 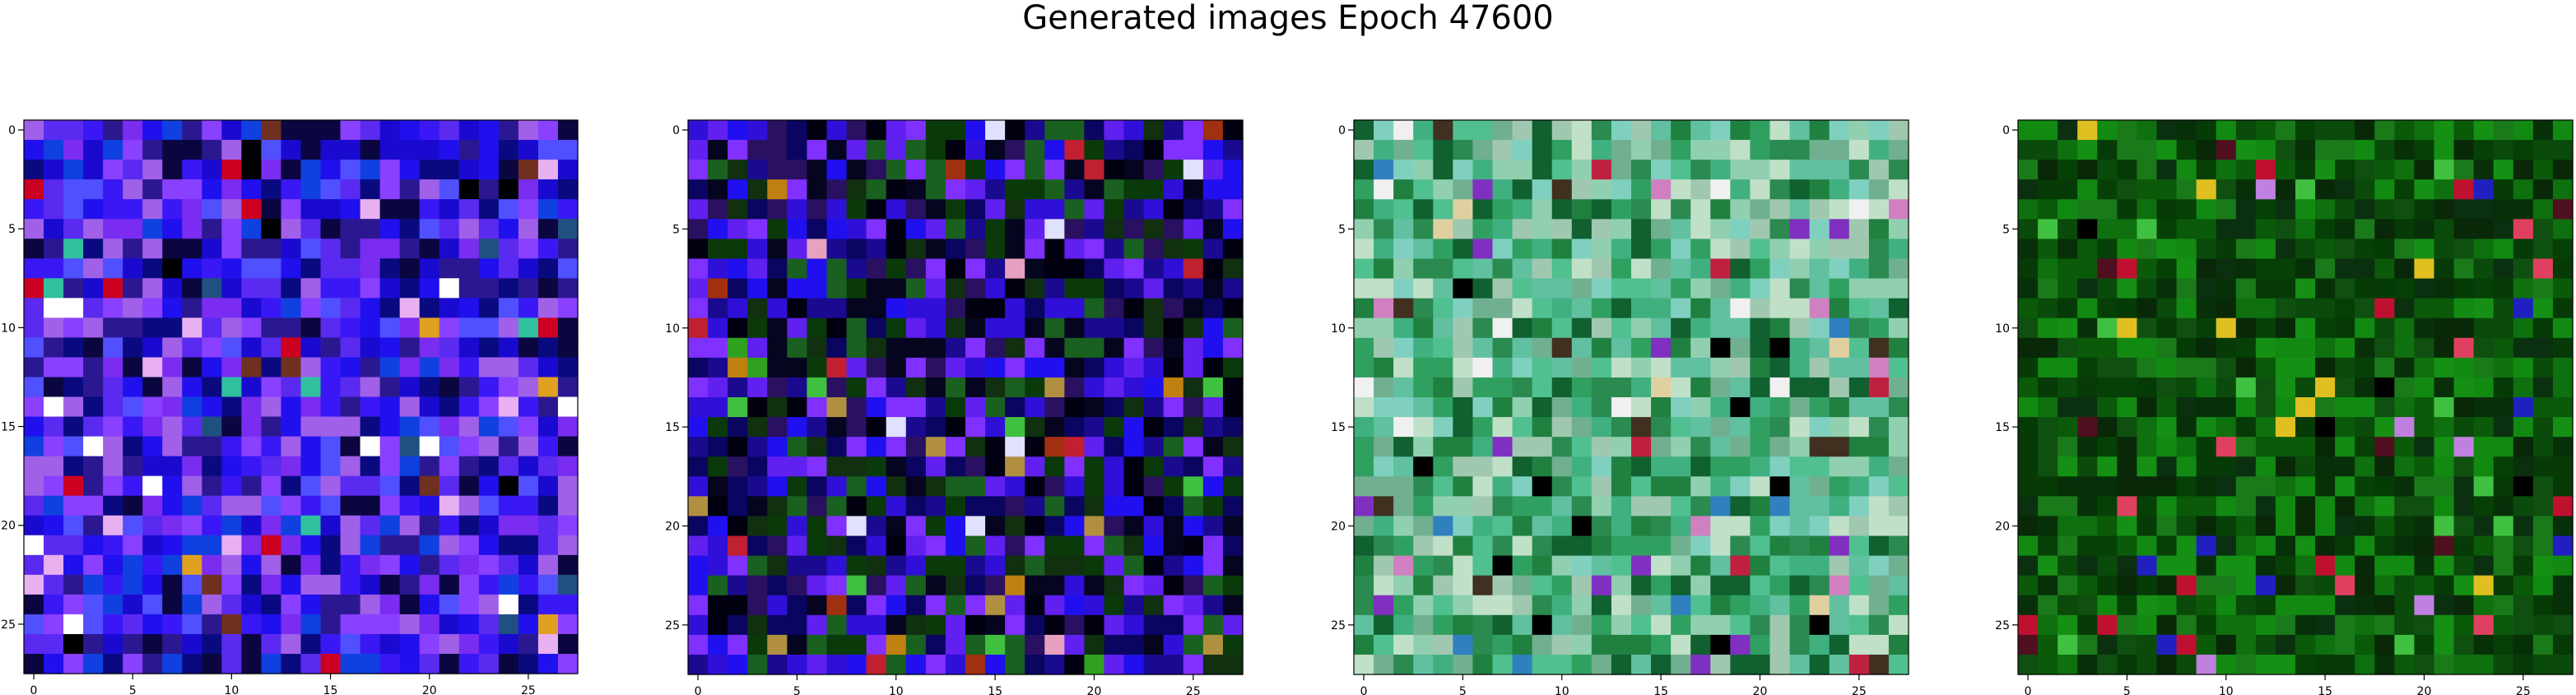 What do you see at coordinates (2002, 526) in the screenshot?
I see `y-tick-label: 20` at bounding box center [2002, 526].